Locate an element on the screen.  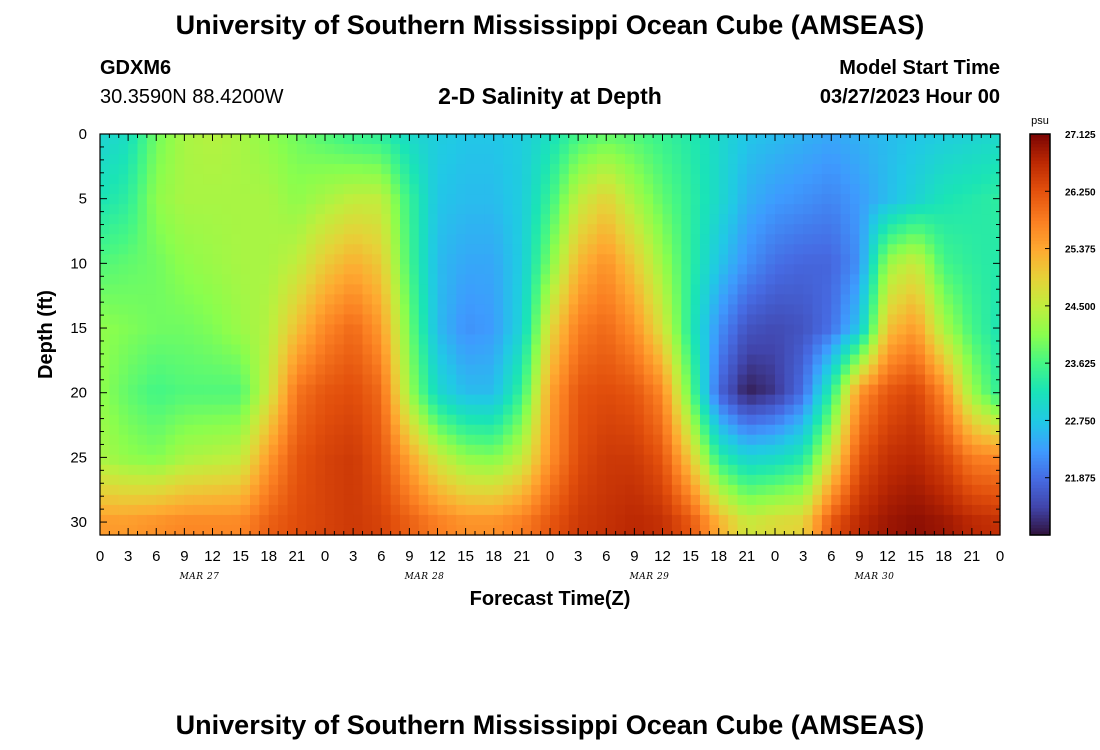
x-tick-label: 21 is located at coordinates (297, 556).